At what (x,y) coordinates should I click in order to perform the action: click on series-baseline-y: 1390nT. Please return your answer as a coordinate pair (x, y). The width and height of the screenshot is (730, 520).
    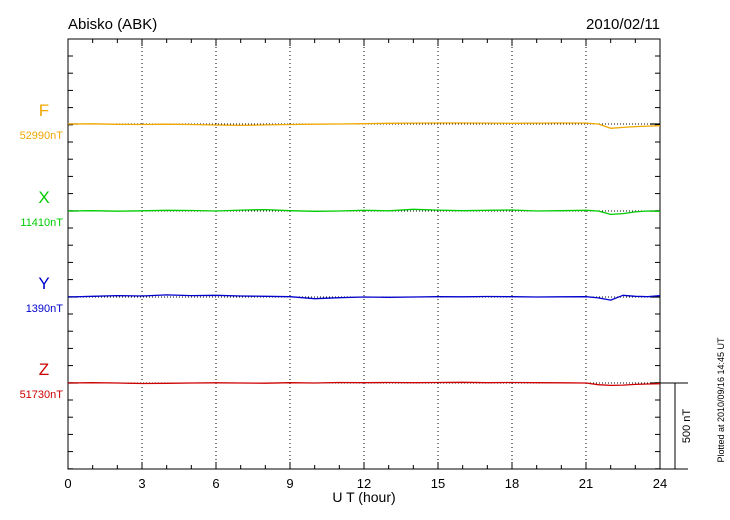
    Looking at the image, I should click on (45, 309).